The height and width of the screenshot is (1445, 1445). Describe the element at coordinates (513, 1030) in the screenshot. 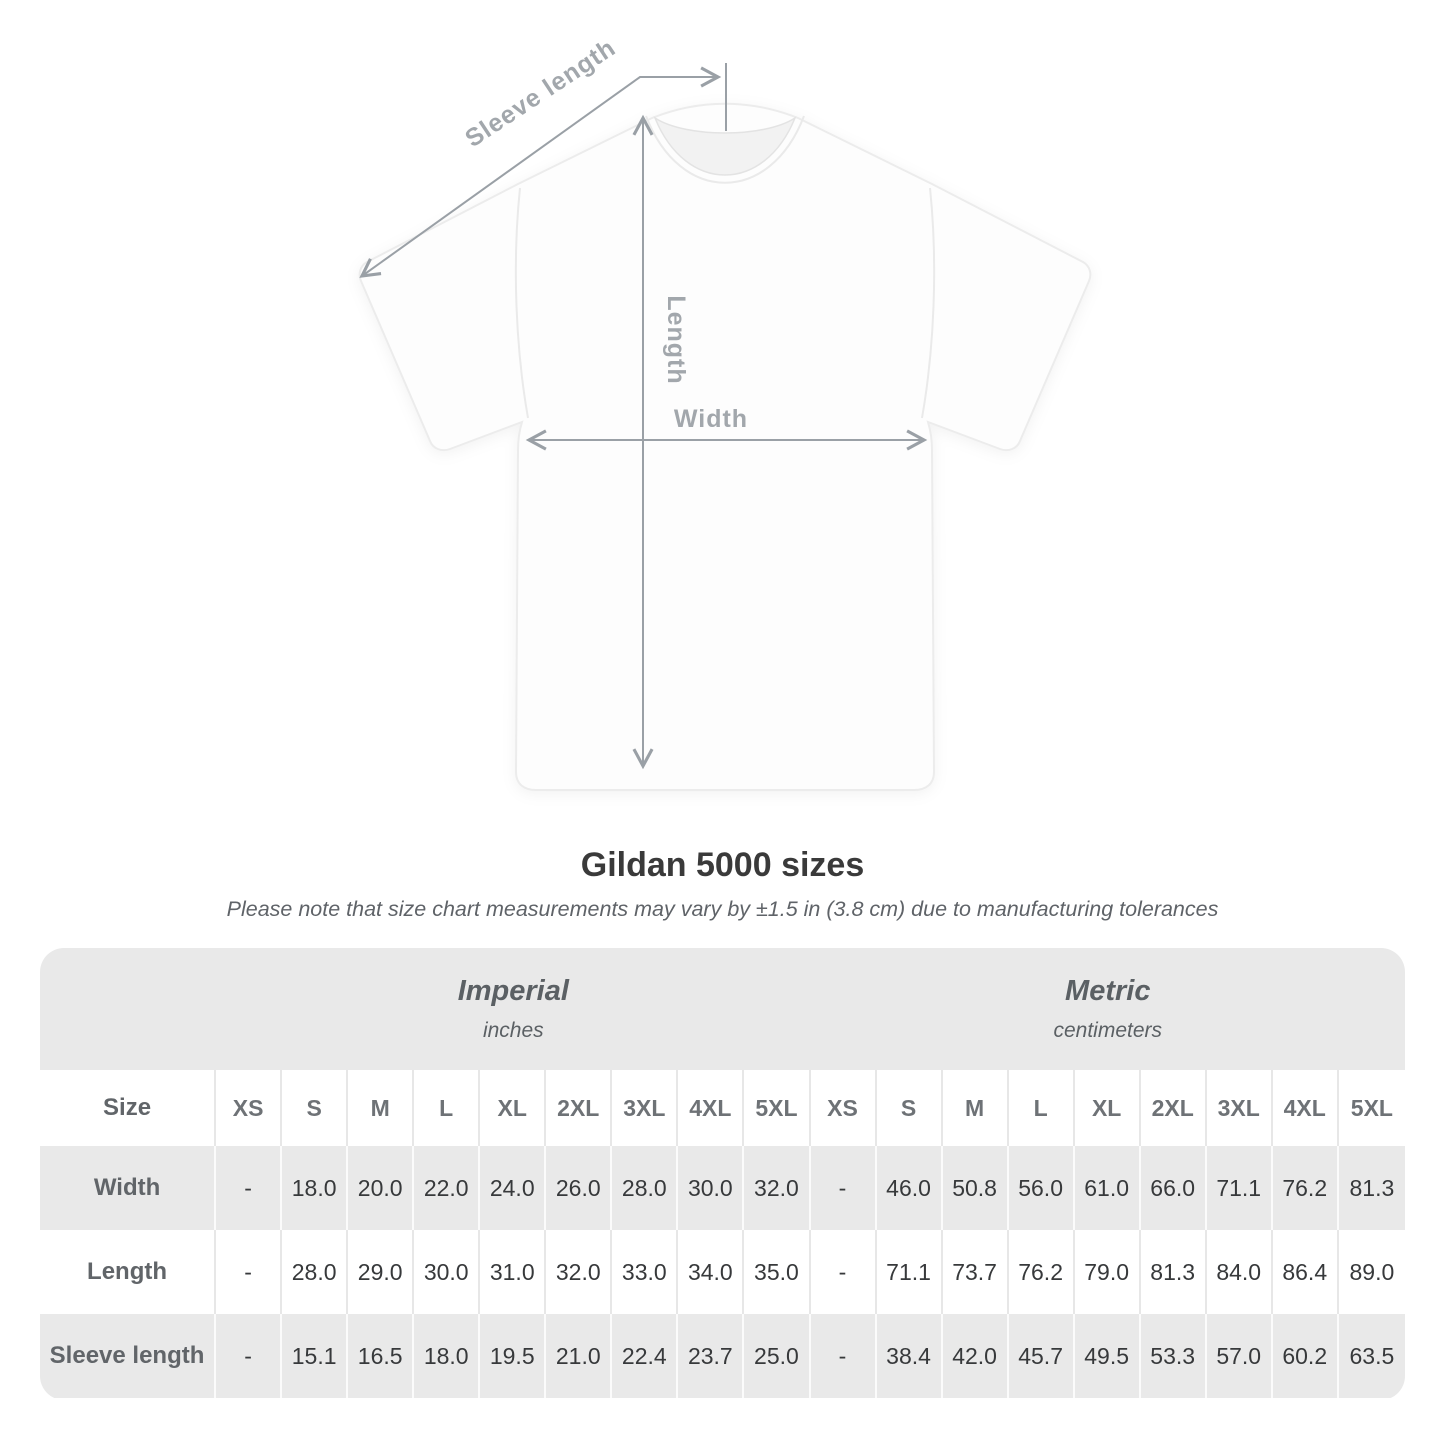

I see `imperial-group-unit: inches` at that location.